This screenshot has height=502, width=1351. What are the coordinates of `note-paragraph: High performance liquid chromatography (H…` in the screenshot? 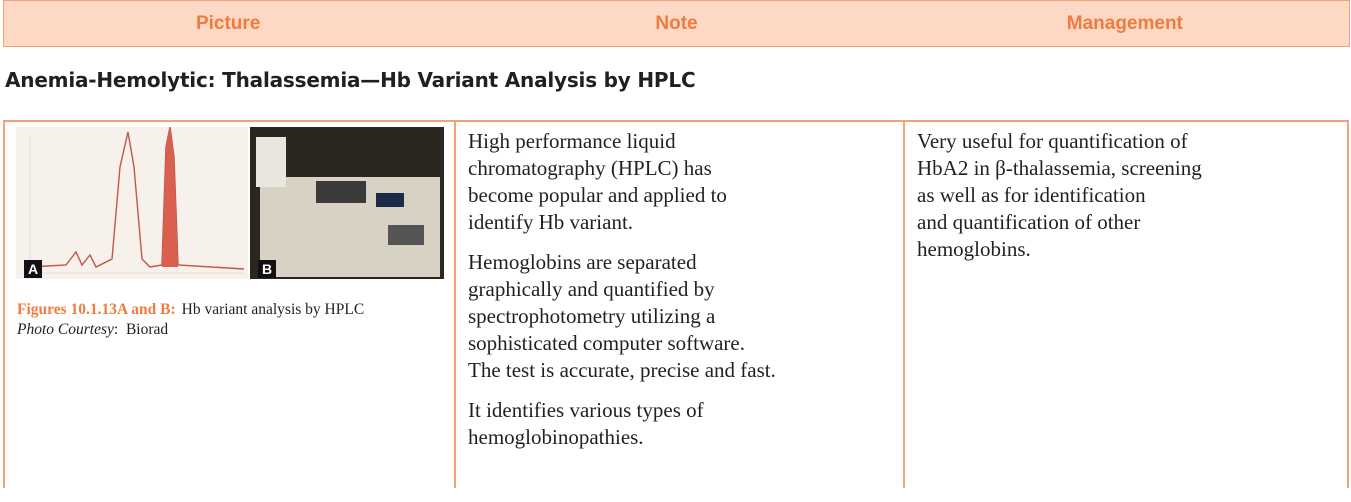 It's located at (622, 182).